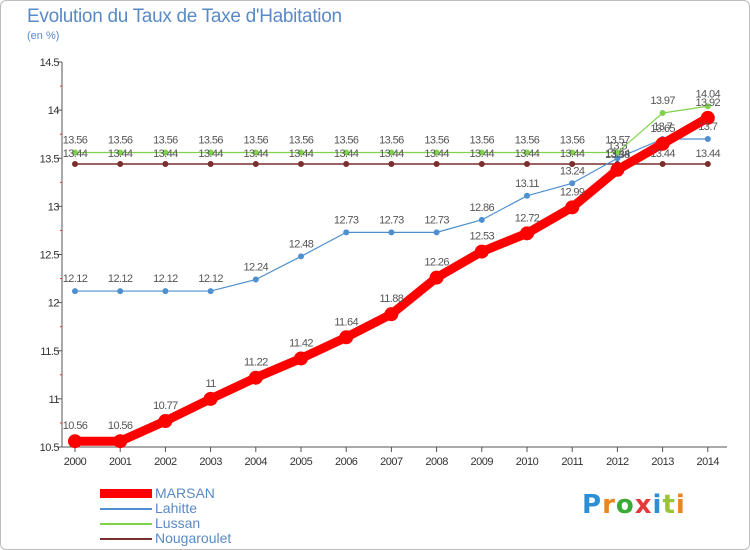 The width and height of the screenshot is (750, 550). Describe the element at coordinates (256, 462) in the screenshot. I see `x-tick-label: 2004` at that location.